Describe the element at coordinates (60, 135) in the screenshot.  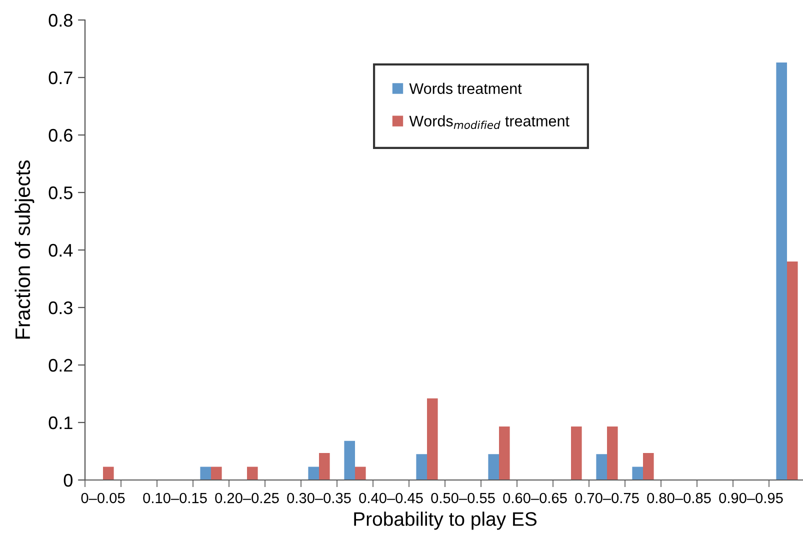
I see `y-tick-label: 0.6` at that location.